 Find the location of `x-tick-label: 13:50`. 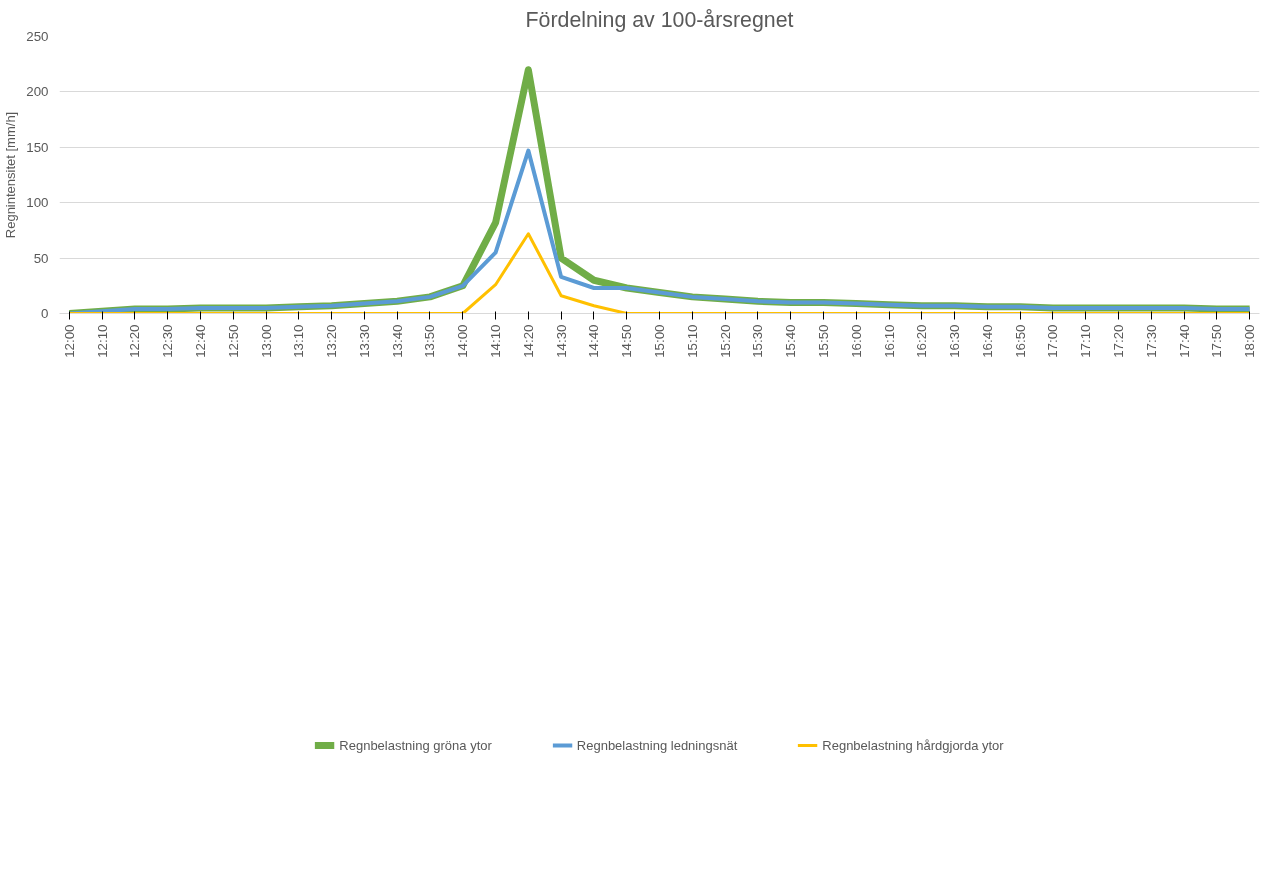

x-tick-label: 13:50 is located at coordinates (430, 341).